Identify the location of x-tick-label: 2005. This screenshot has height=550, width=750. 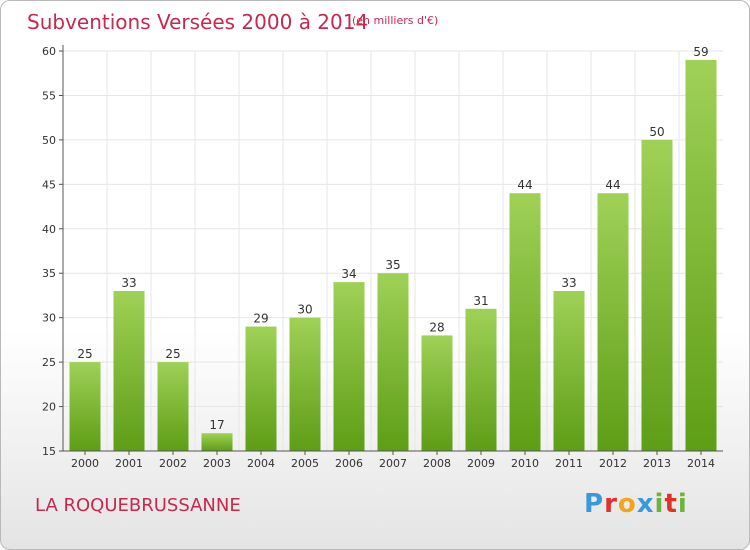
(305, 463).